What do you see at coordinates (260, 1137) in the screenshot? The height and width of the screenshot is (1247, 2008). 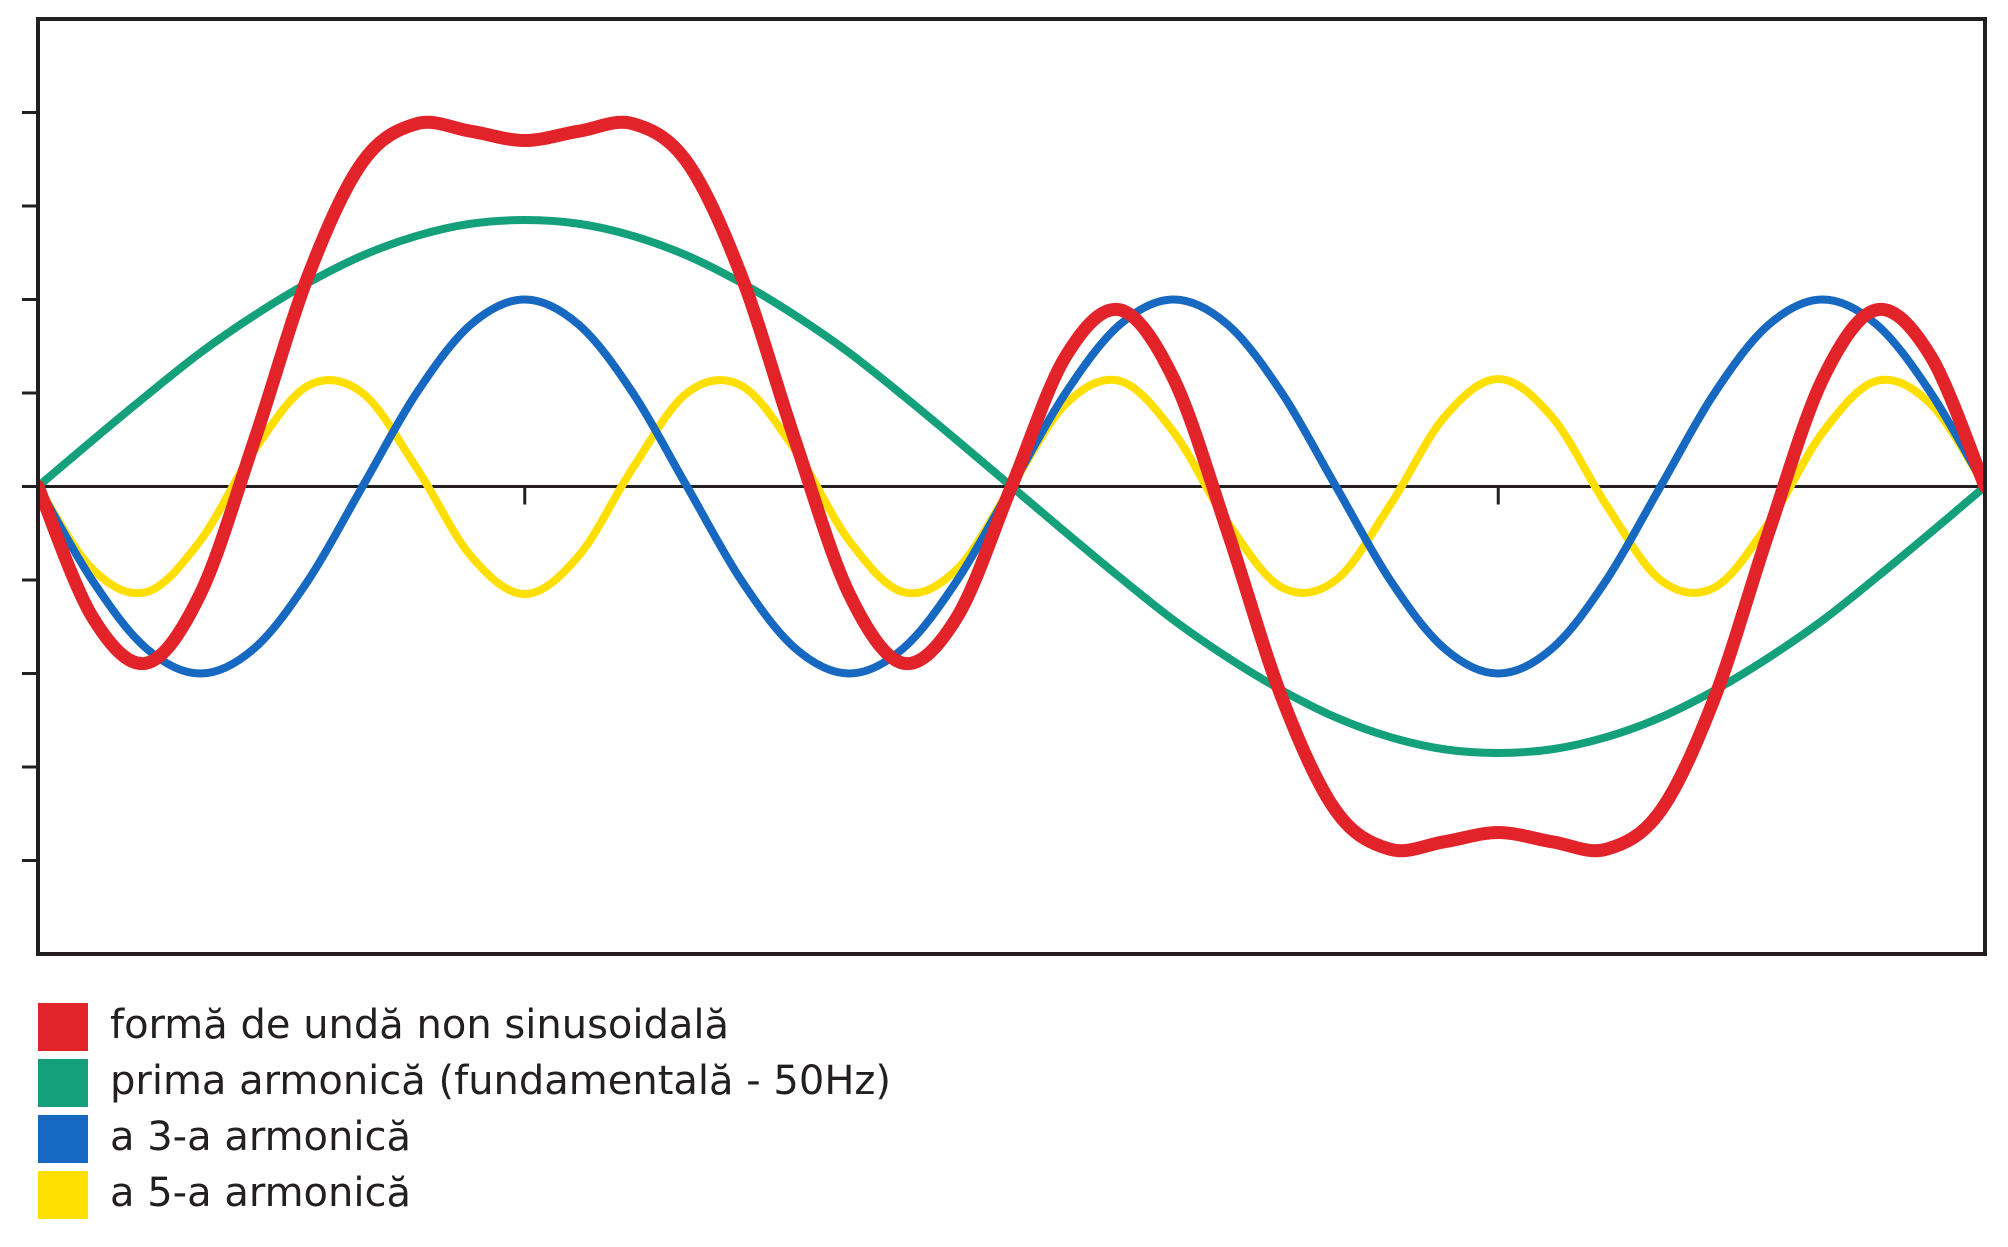 I see `legend-label: a 3-a armonică` at bounding box center [260, 1137].